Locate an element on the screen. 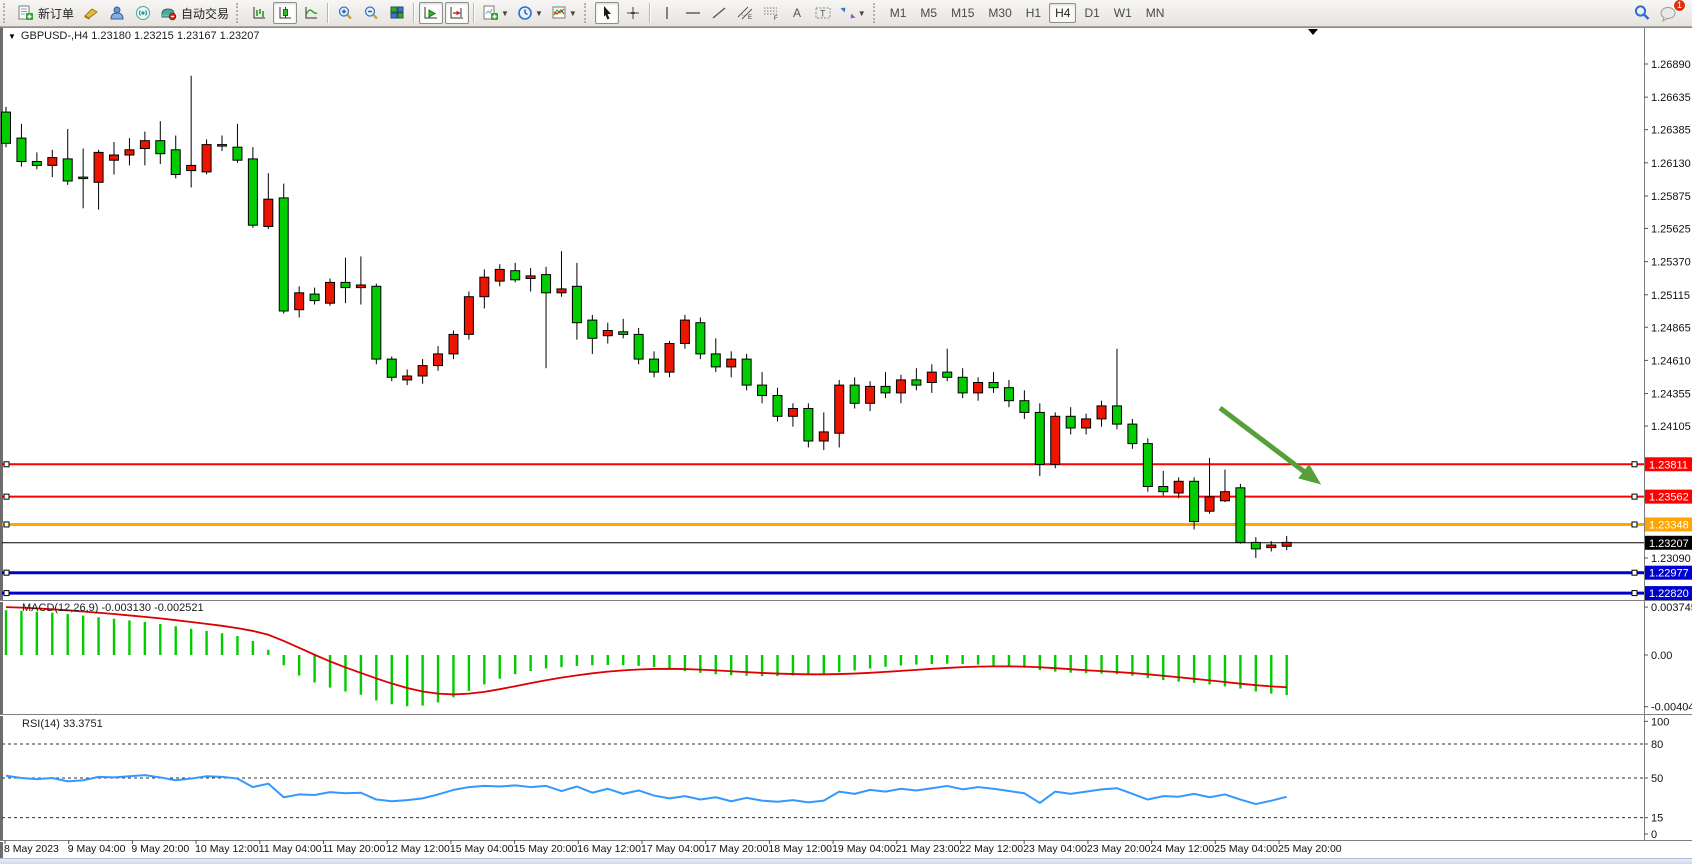  bar-chart-button is located at coordinates (259, 13).